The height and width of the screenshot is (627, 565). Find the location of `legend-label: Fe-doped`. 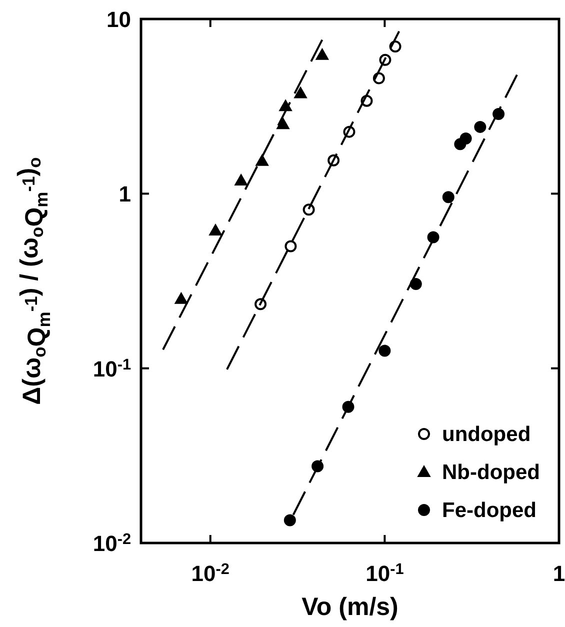

legend-label: Fe-doped is located at coordinates (489, 510).